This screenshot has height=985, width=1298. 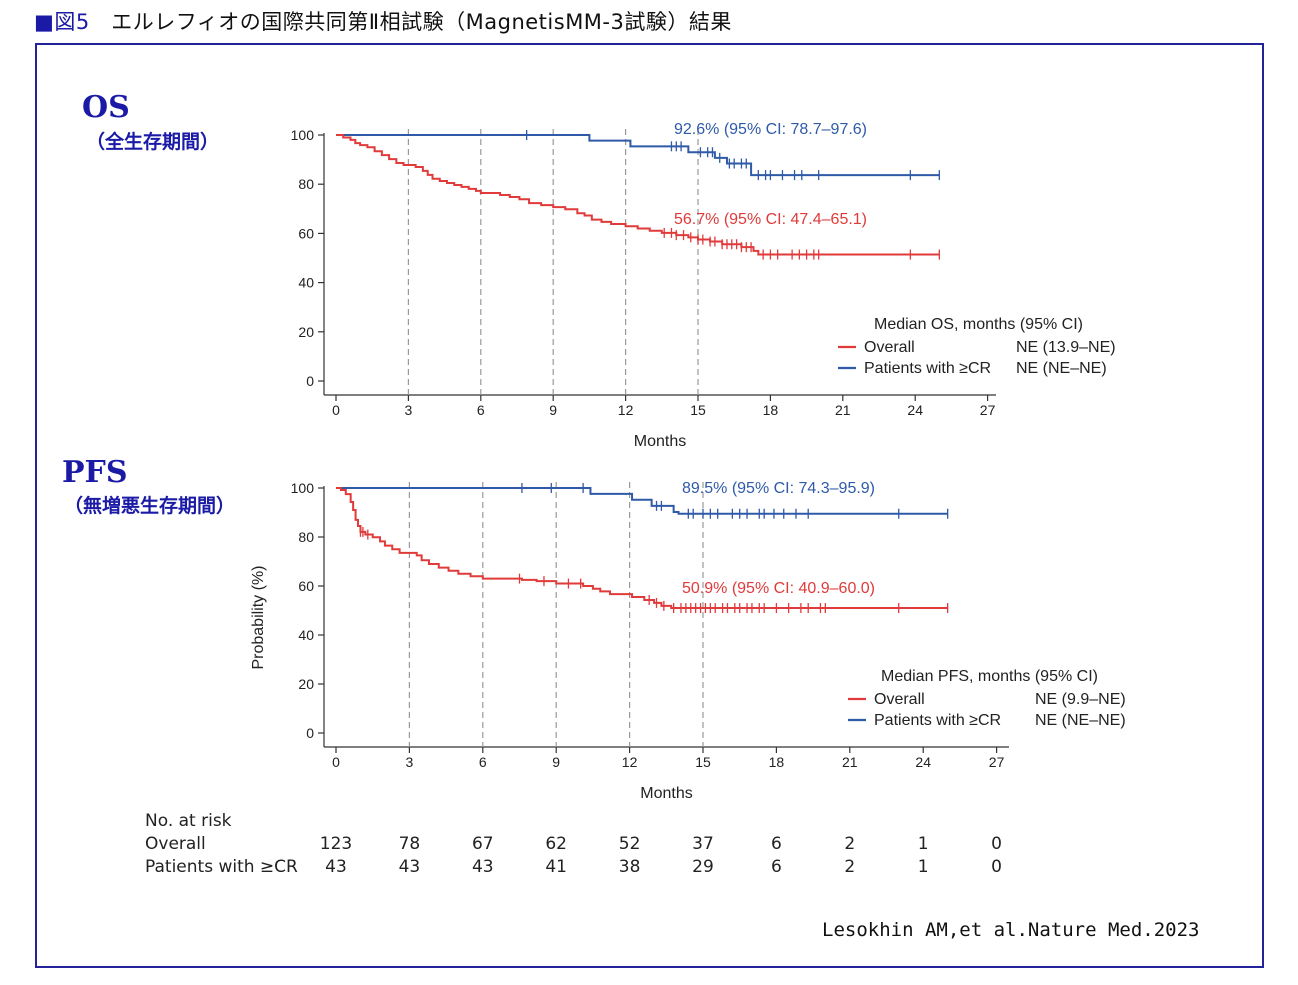 I want to click on pfs-x-tick-label: 21, so click(x=850, y=762).